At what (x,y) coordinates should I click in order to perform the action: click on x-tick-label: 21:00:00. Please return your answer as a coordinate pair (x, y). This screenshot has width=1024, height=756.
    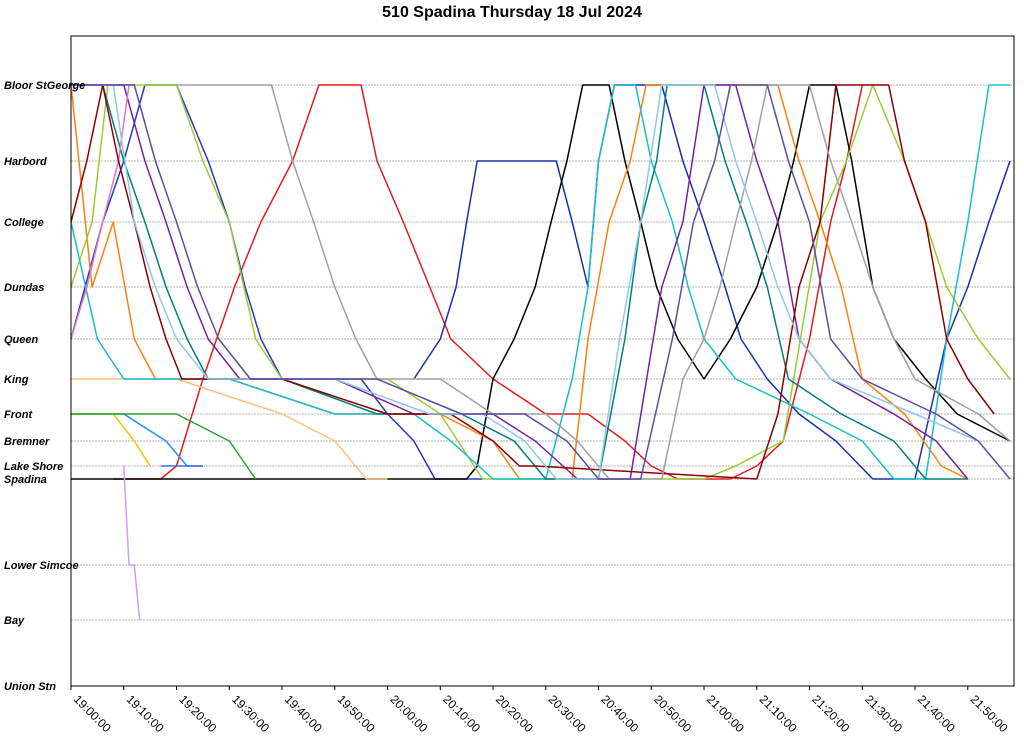
    Looking at the image, I should click on (725, 713).